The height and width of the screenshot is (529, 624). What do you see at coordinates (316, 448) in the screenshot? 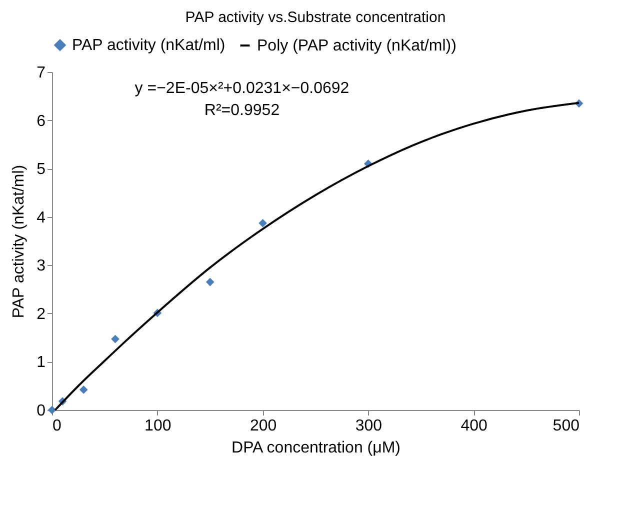
I see `x-axis-title: DPA concentration (μM)` at bounding box center [316, 448].